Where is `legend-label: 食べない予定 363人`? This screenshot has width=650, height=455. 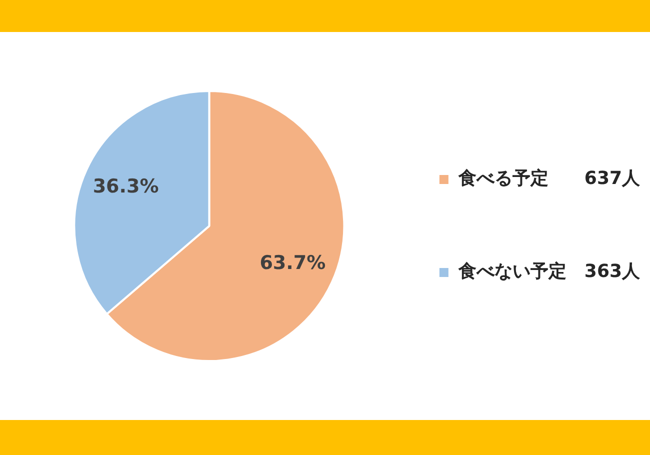
legend-label: 食べない予定 363人 is located at coordinates (549, 271).